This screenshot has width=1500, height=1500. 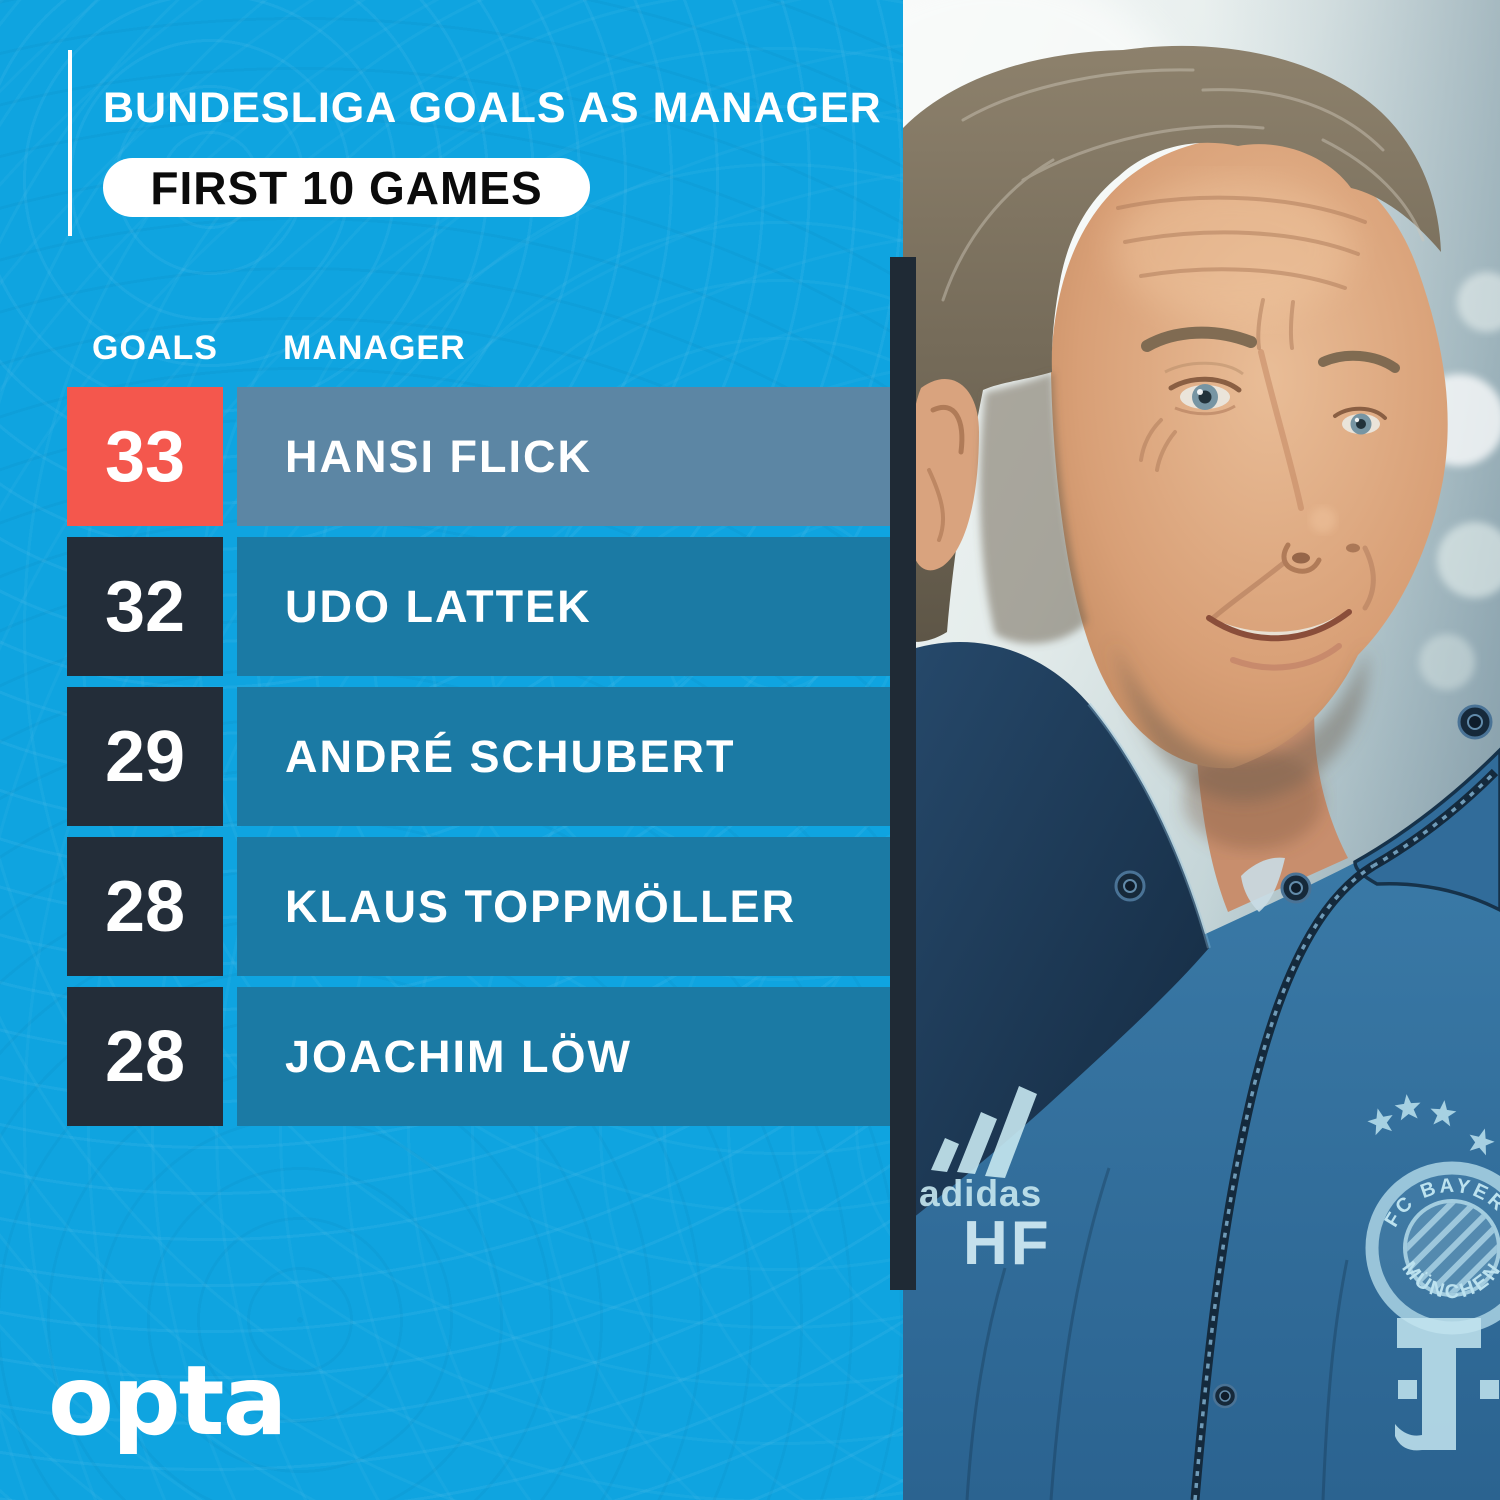 What do you see at coordinates (374, 348) in the screenshot?
I see `column-header-manager: MANAGER` at bounding box center [374, 348].